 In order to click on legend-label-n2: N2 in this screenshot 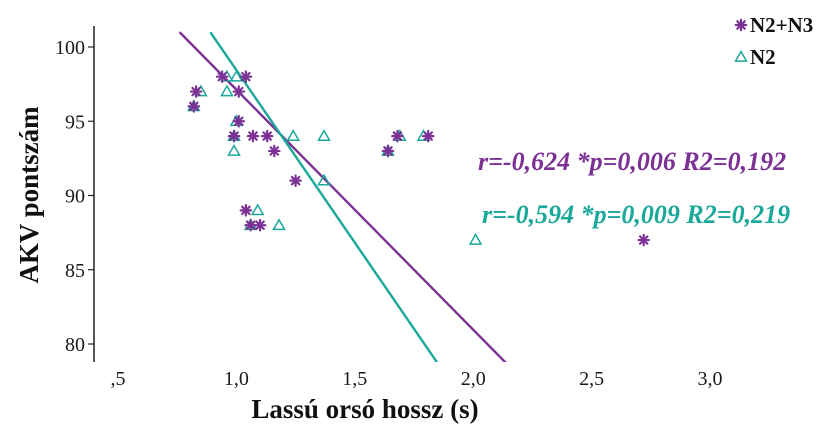, I will do `click(763, 57)`.